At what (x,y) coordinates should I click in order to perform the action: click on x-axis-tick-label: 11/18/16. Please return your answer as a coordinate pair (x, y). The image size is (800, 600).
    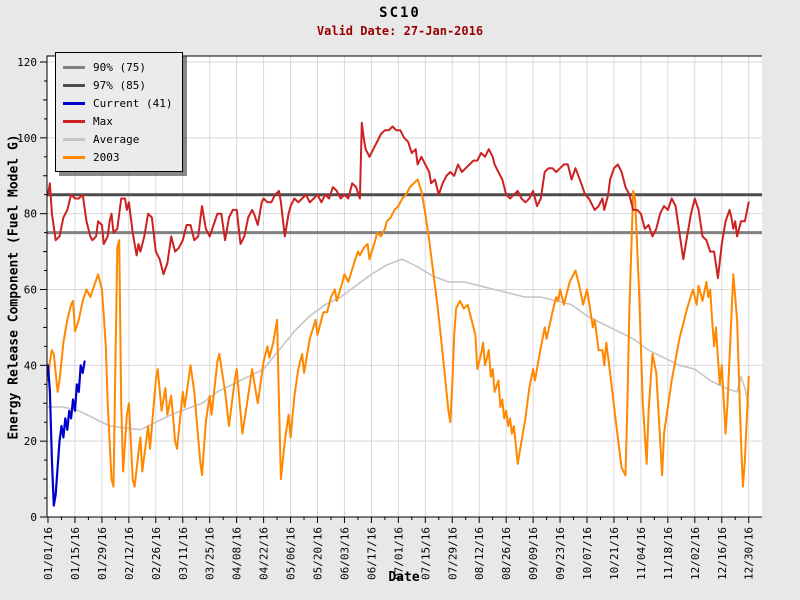
    Looking at the image, I should click on (668, 553).